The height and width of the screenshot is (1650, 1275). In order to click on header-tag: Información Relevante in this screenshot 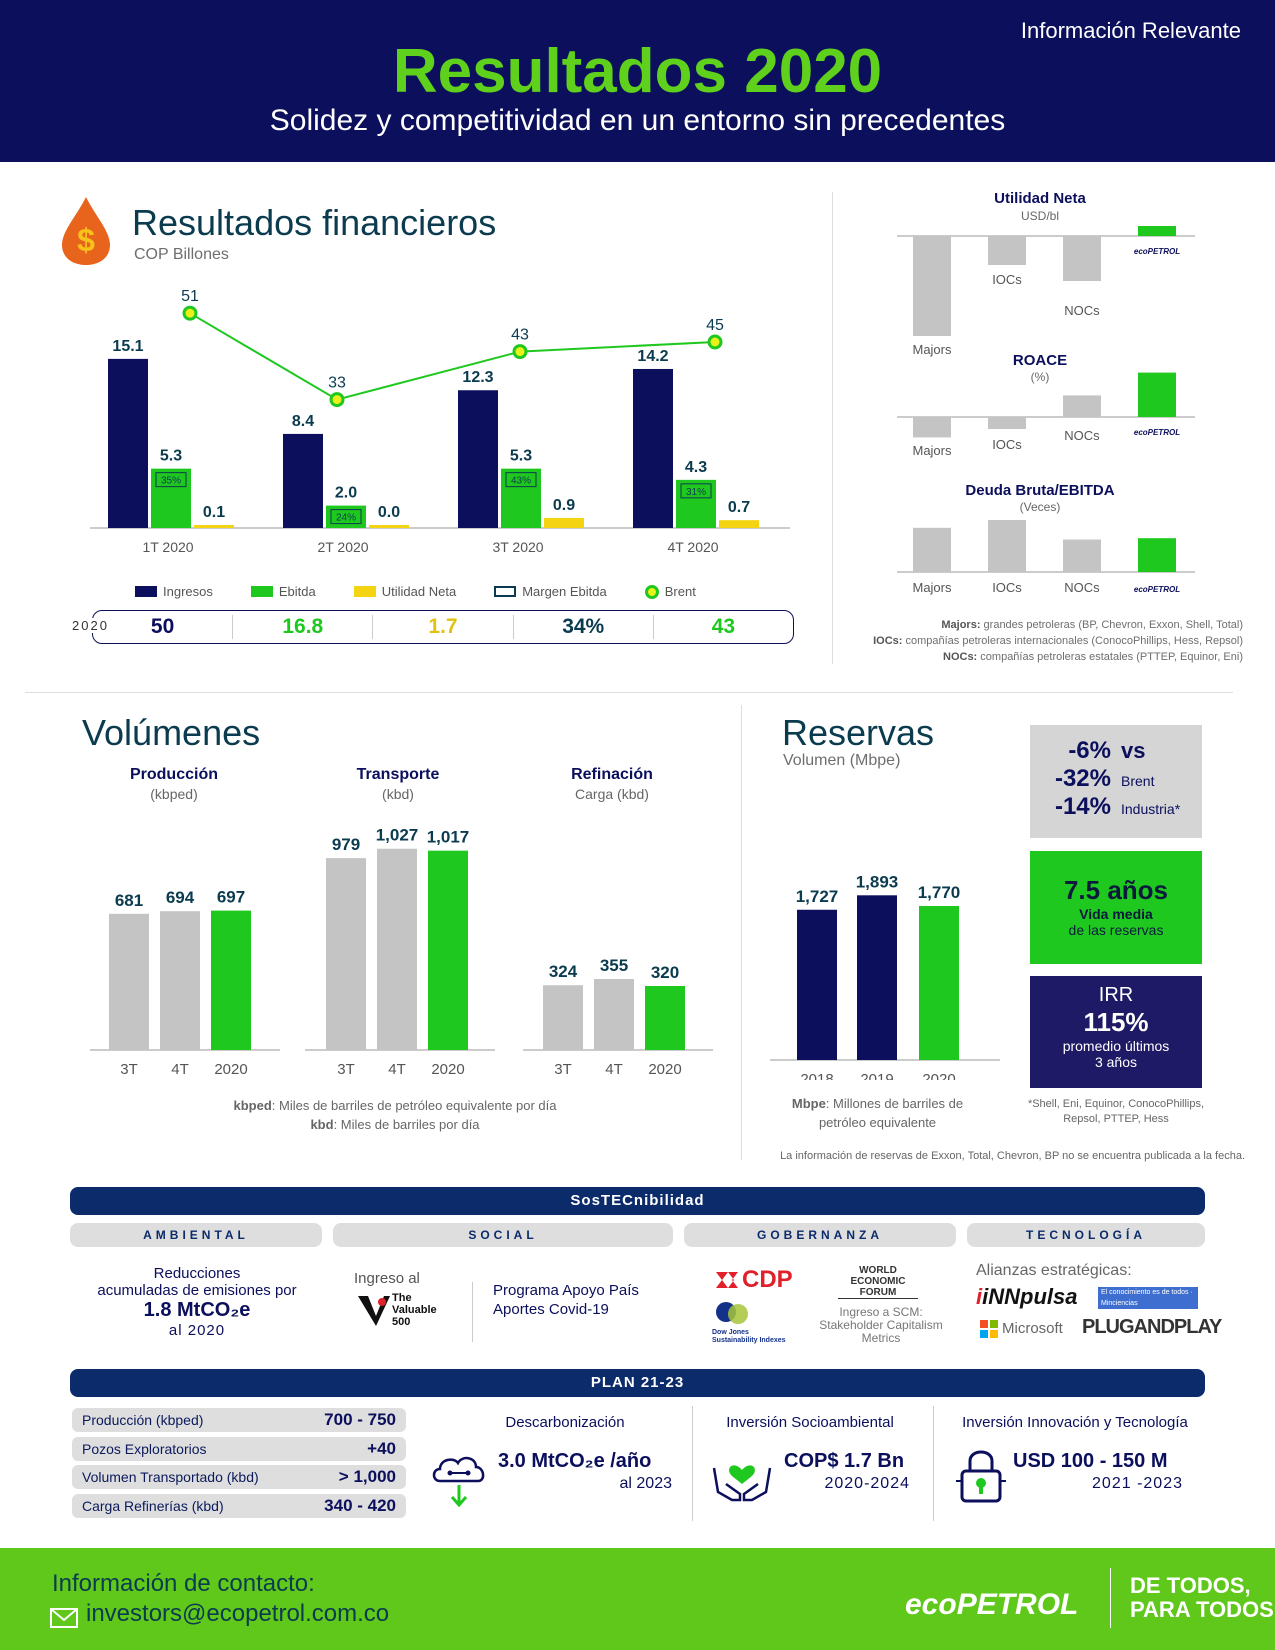, I will do `click(1130, 30)`.